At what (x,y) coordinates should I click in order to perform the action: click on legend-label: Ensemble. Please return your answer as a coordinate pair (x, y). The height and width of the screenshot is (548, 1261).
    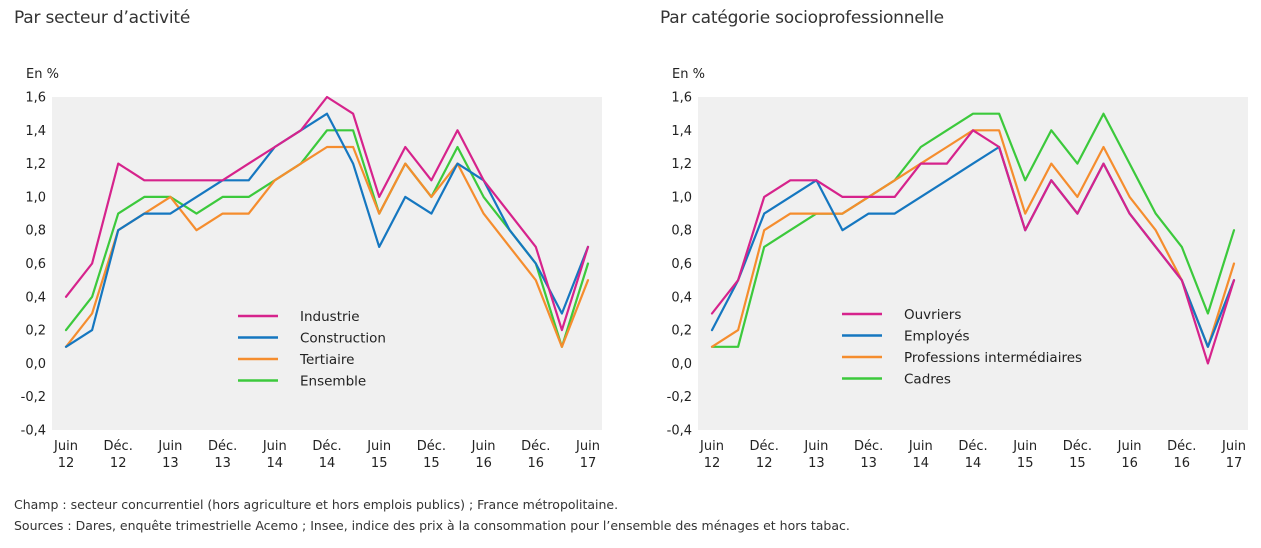
    Looking at the image, I should click on (333, 382).